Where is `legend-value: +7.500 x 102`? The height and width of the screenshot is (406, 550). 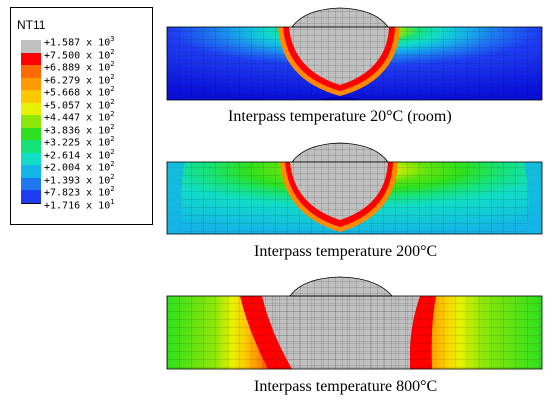
legend-value: +7.500 x 102 is located at coordinates (79, 54).